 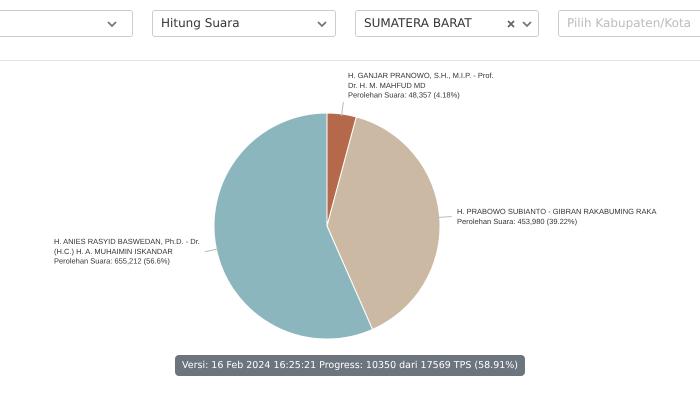 I want to click on text: SUMATERA BARAT, so click(x=418, y=23).